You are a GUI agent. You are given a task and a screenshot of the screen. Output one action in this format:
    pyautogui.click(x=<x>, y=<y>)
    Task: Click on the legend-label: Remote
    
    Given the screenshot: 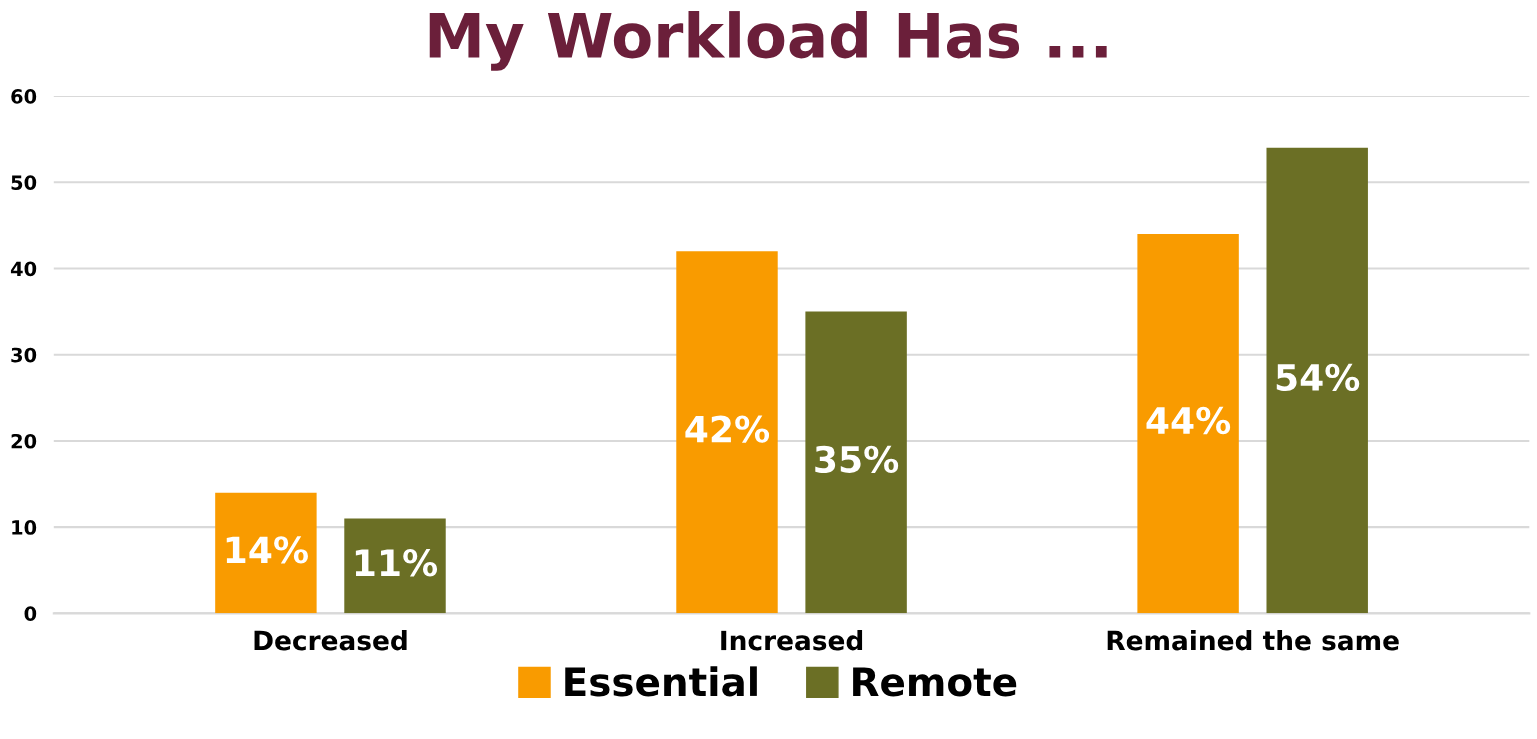 What is the action you would take?
    pyautogui.click(x=935, y=682)
    